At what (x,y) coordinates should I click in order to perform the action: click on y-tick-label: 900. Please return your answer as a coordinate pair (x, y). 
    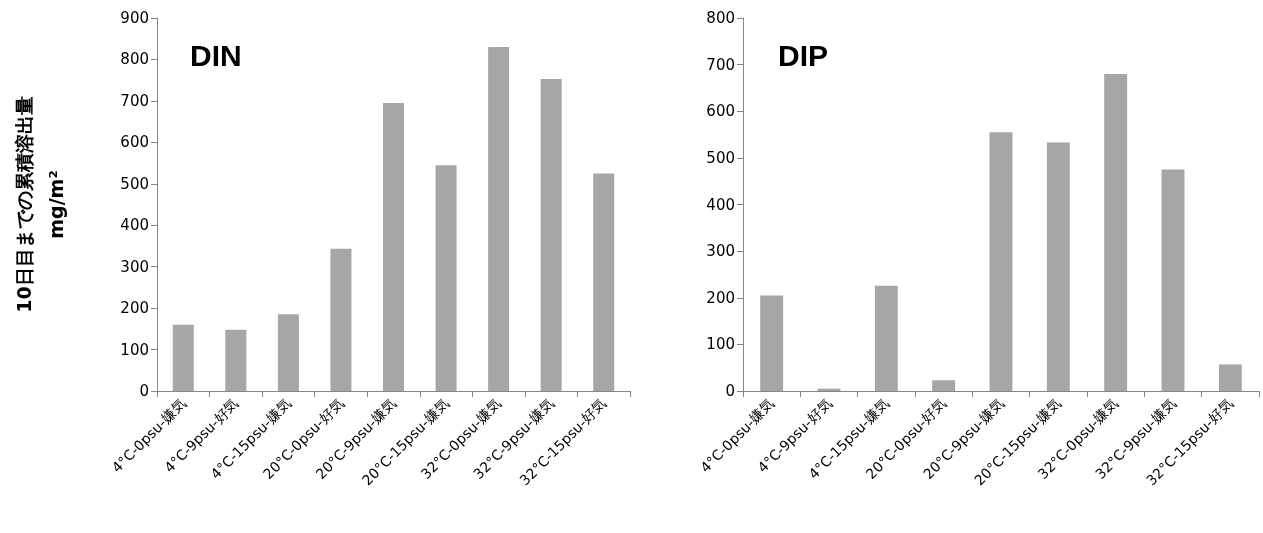
    Looking at the image, I should click on (134, 18).